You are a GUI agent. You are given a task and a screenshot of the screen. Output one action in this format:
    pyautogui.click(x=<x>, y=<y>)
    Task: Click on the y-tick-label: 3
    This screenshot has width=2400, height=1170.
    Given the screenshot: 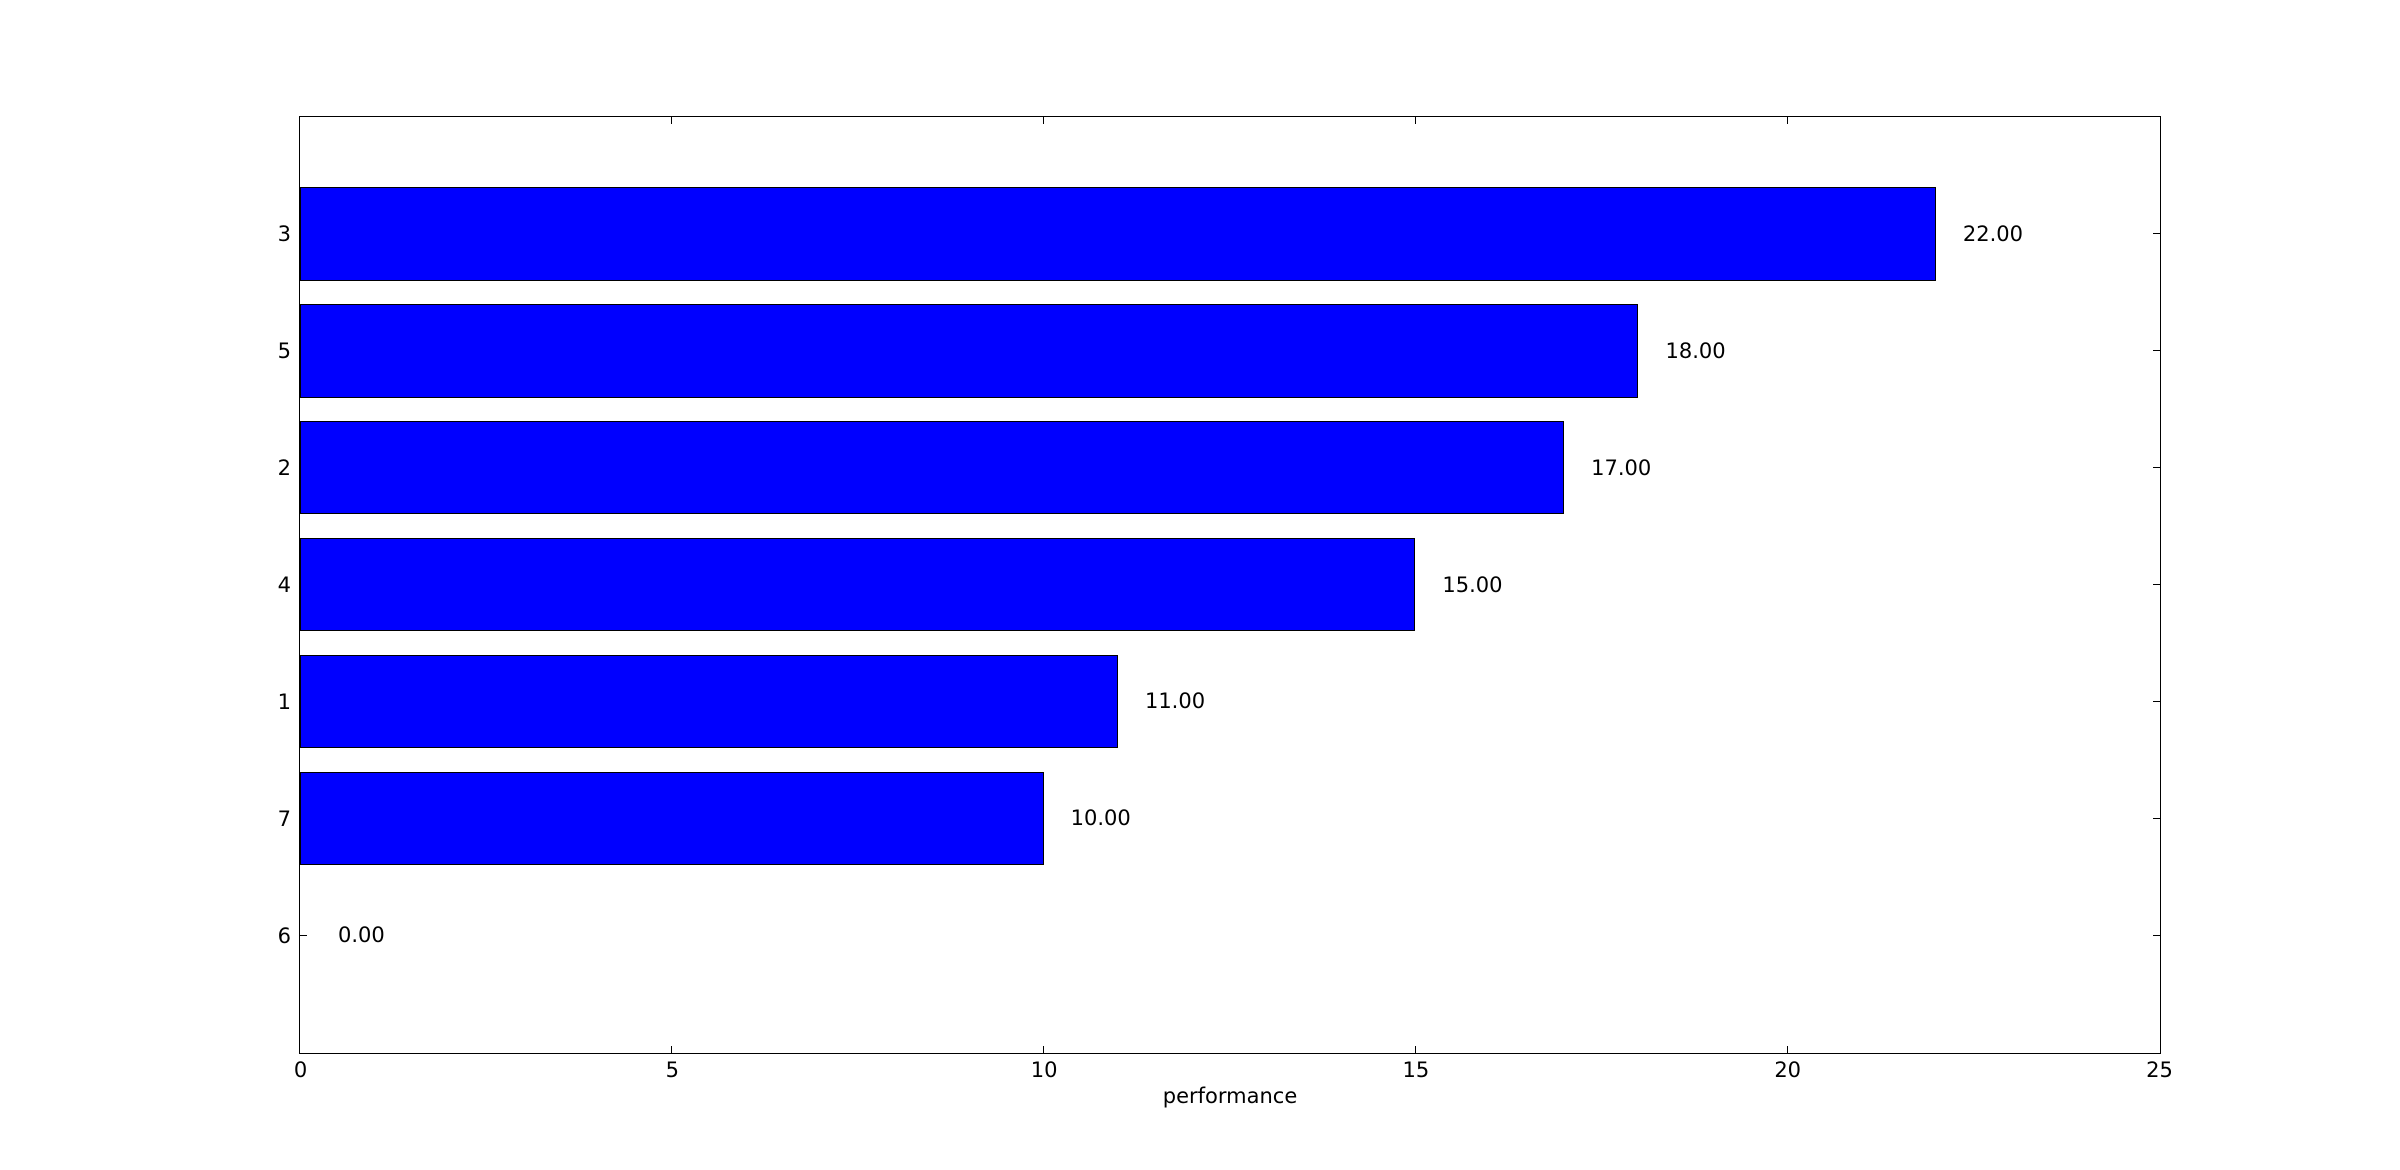 What is the action you would take?
    pyautogui.click(x=284, y=234)
    